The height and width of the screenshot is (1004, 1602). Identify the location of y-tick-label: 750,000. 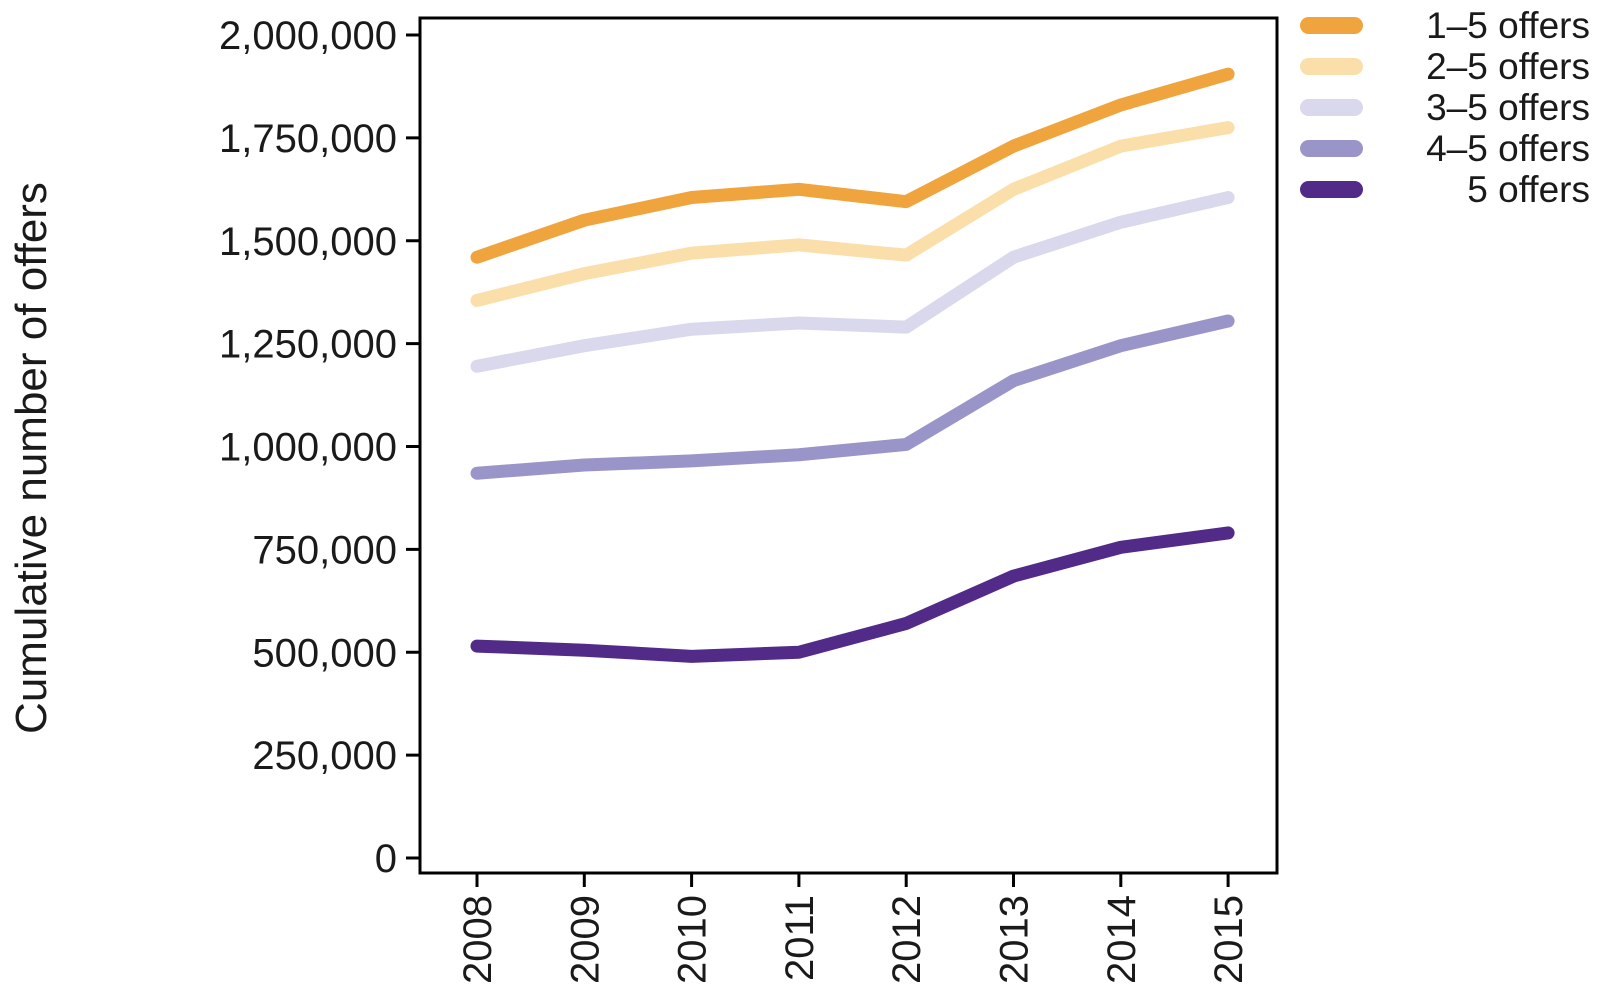
(324, 550).